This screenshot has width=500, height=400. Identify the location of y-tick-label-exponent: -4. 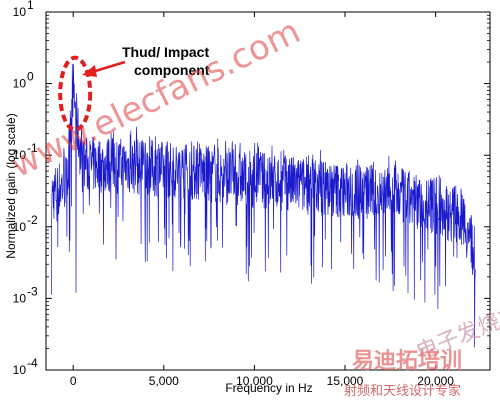
(32, 363).